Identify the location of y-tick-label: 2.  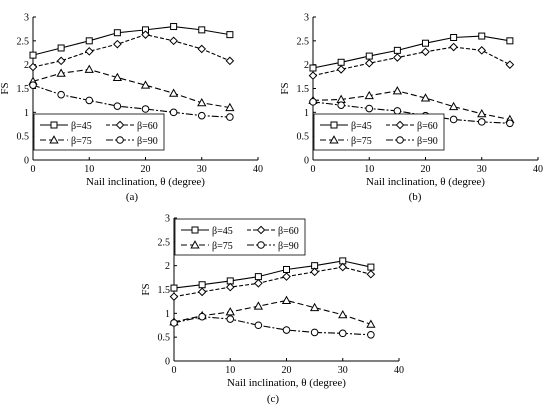
(306, 65).